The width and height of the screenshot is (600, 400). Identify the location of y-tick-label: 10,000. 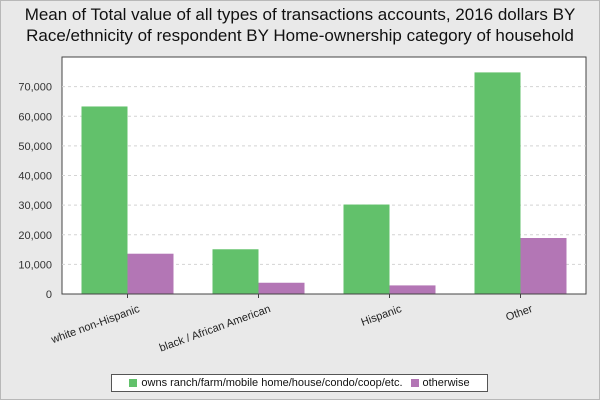
(35, 265).